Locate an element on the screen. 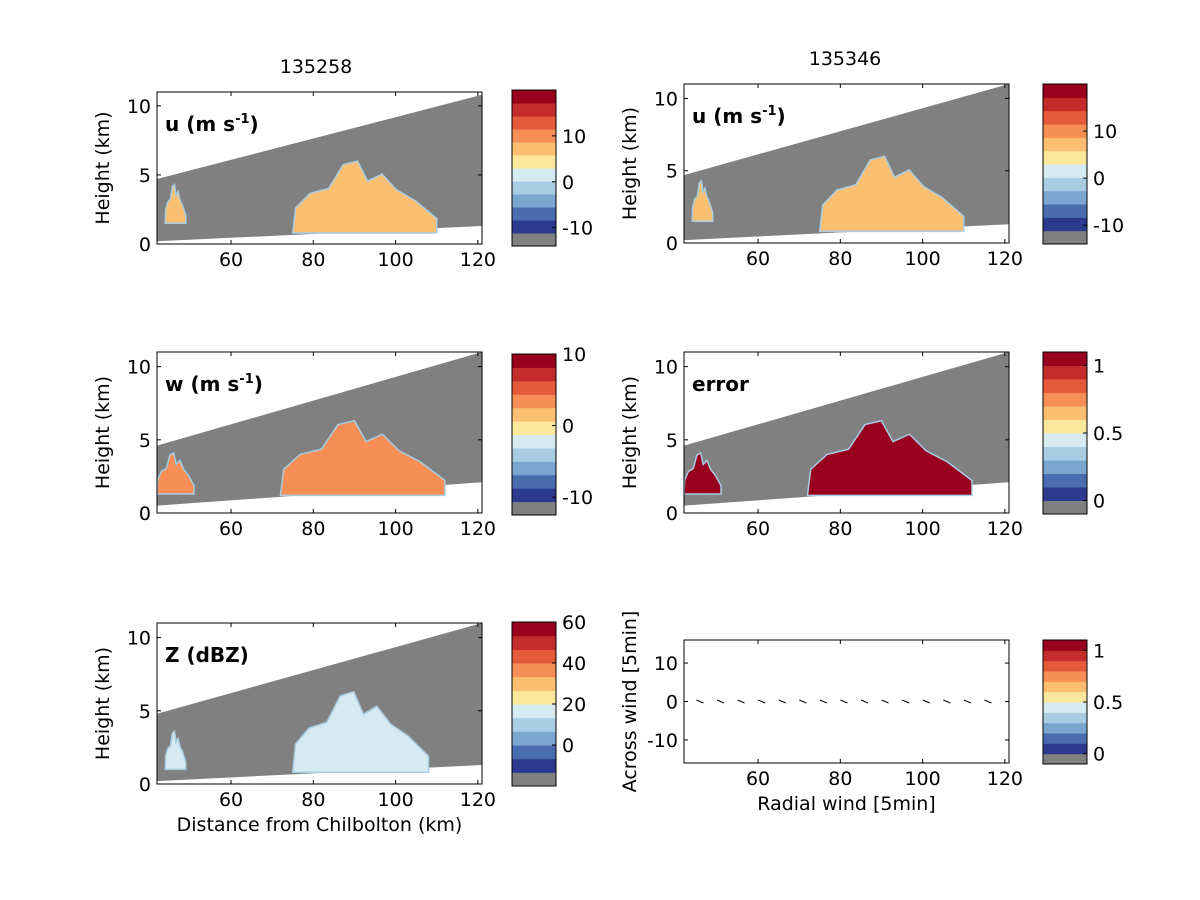 This screenshot has width=1200, height=900. panel-label-main: w (m s is located at coordinates (202, 384).